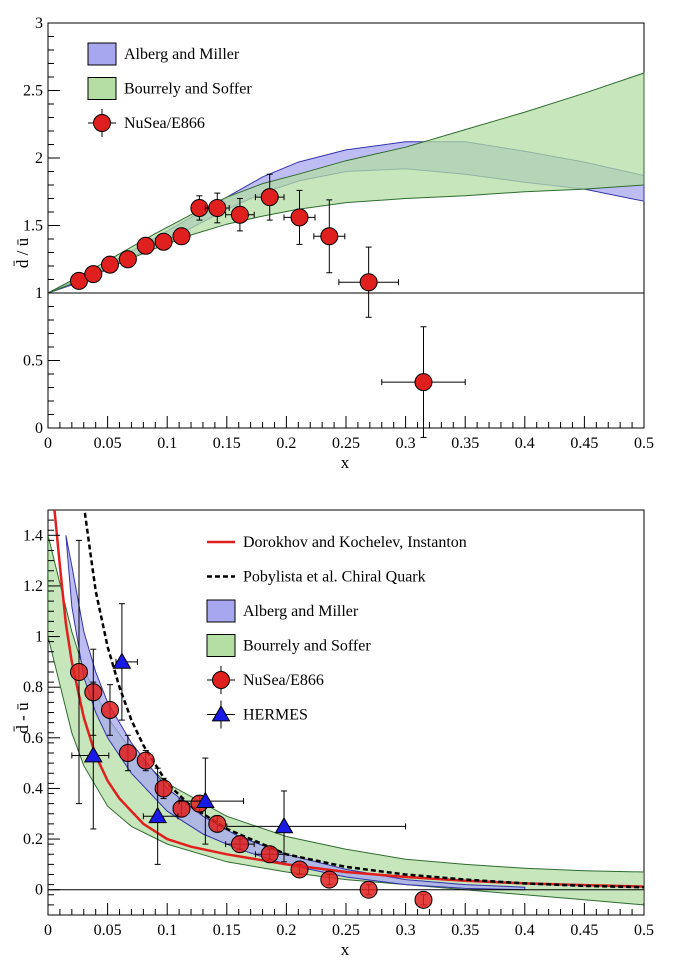 The height and width of the screenshot is (980, 678). Describe the element at coordinates (39, 428) in the screenshot. I see `top-y-tick-label: 0` at that location.